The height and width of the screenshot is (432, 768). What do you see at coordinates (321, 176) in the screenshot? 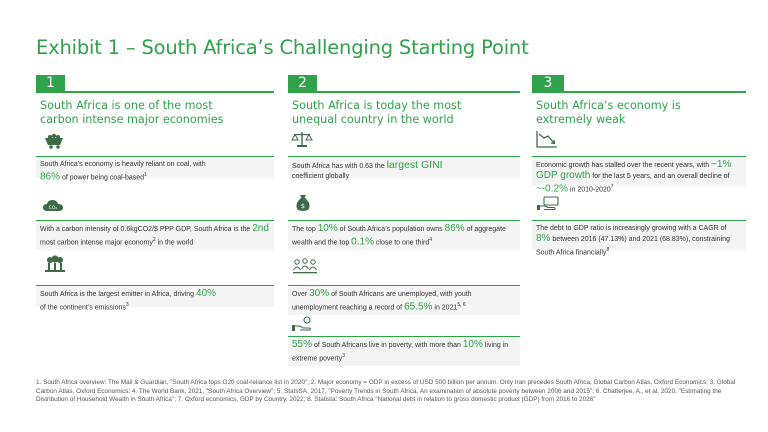
I see `fact-text: coefficient globally` at bounding box center [321, 176].